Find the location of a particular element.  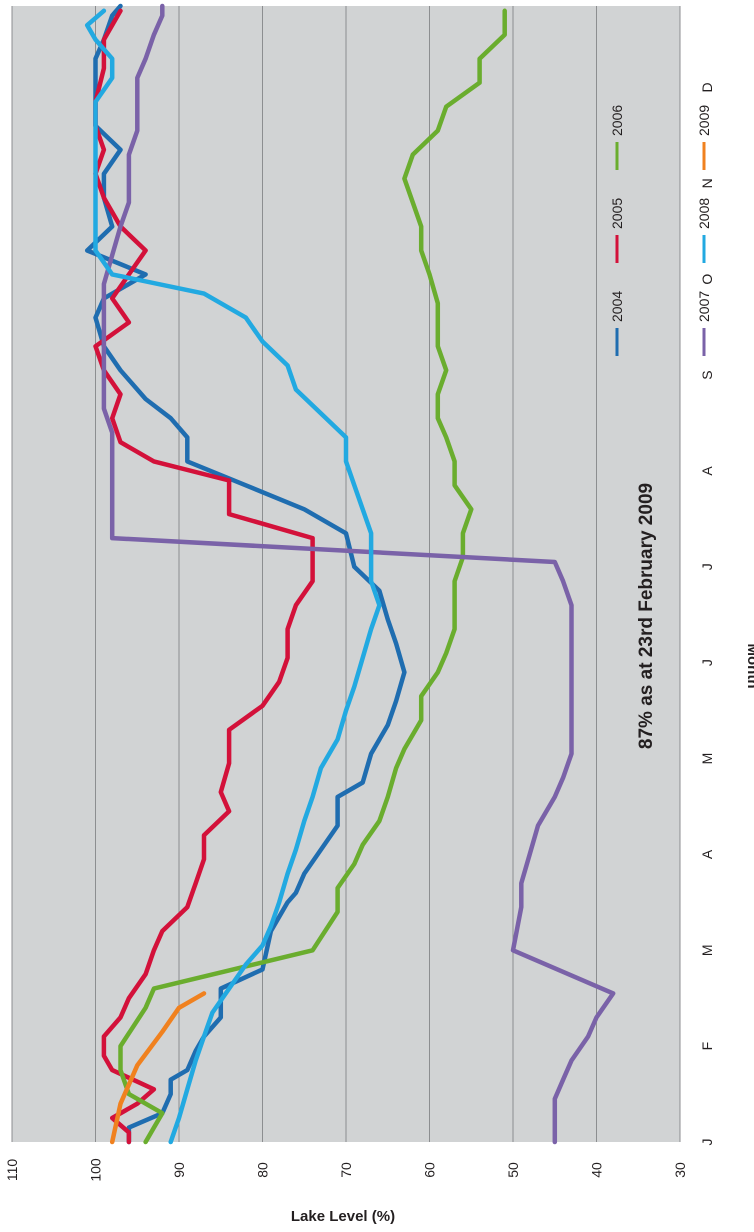

x-tick-labels: J F M A M J J A S O N D is located at coordinates (707, 613).